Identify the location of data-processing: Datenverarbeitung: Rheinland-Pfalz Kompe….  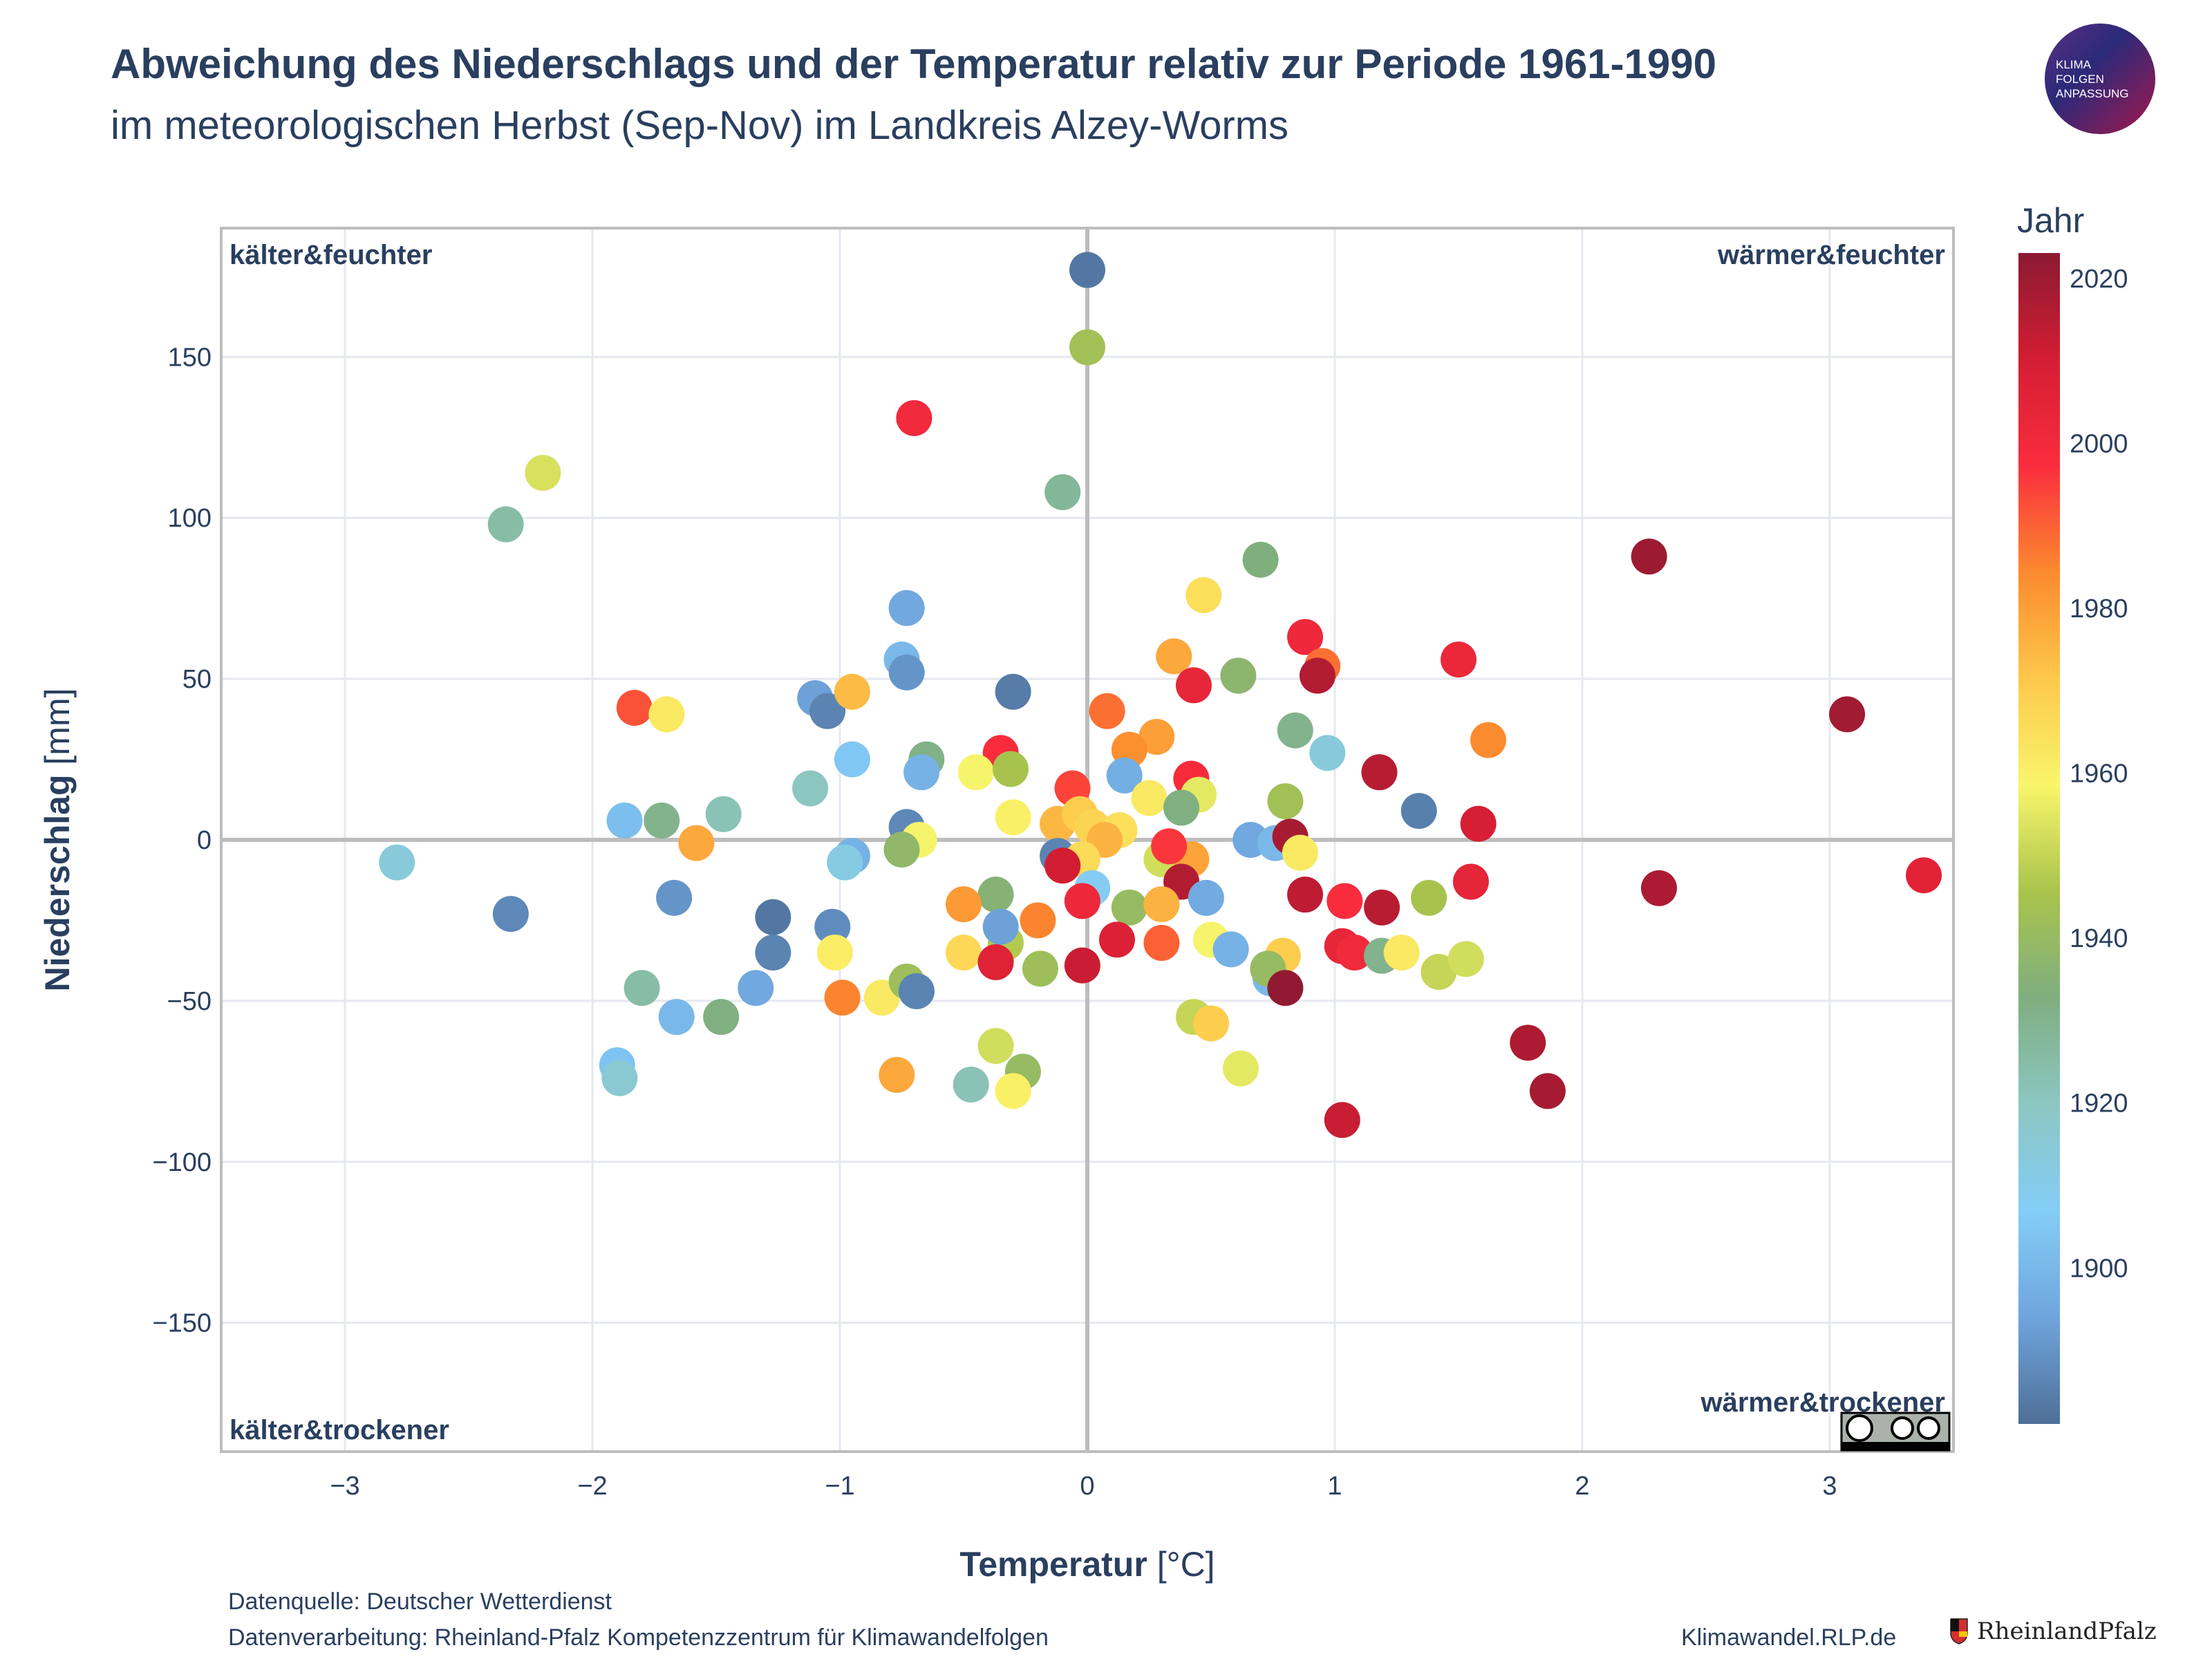
(638, 1638).